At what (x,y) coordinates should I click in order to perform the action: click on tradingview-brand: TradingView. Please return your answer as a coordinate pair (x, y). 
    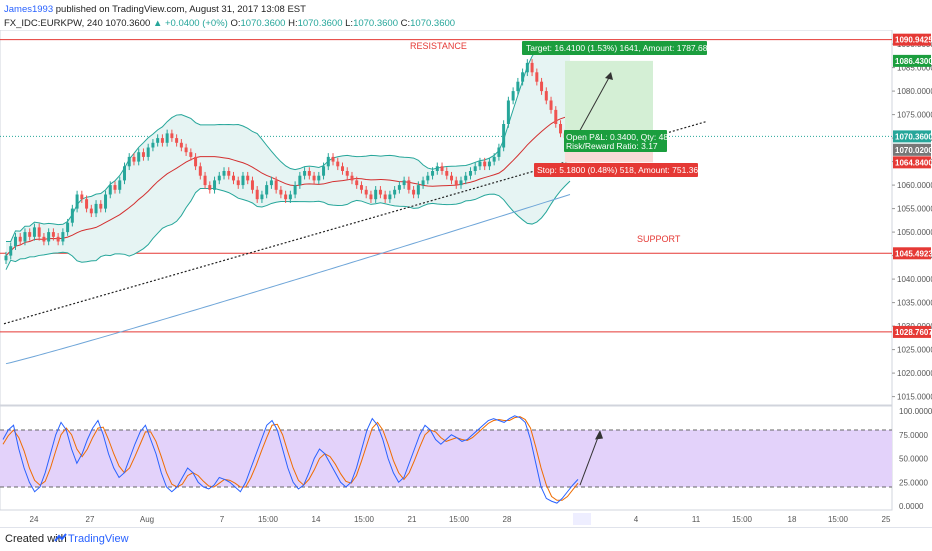
    Looking at the image, I should click on (98, 539).